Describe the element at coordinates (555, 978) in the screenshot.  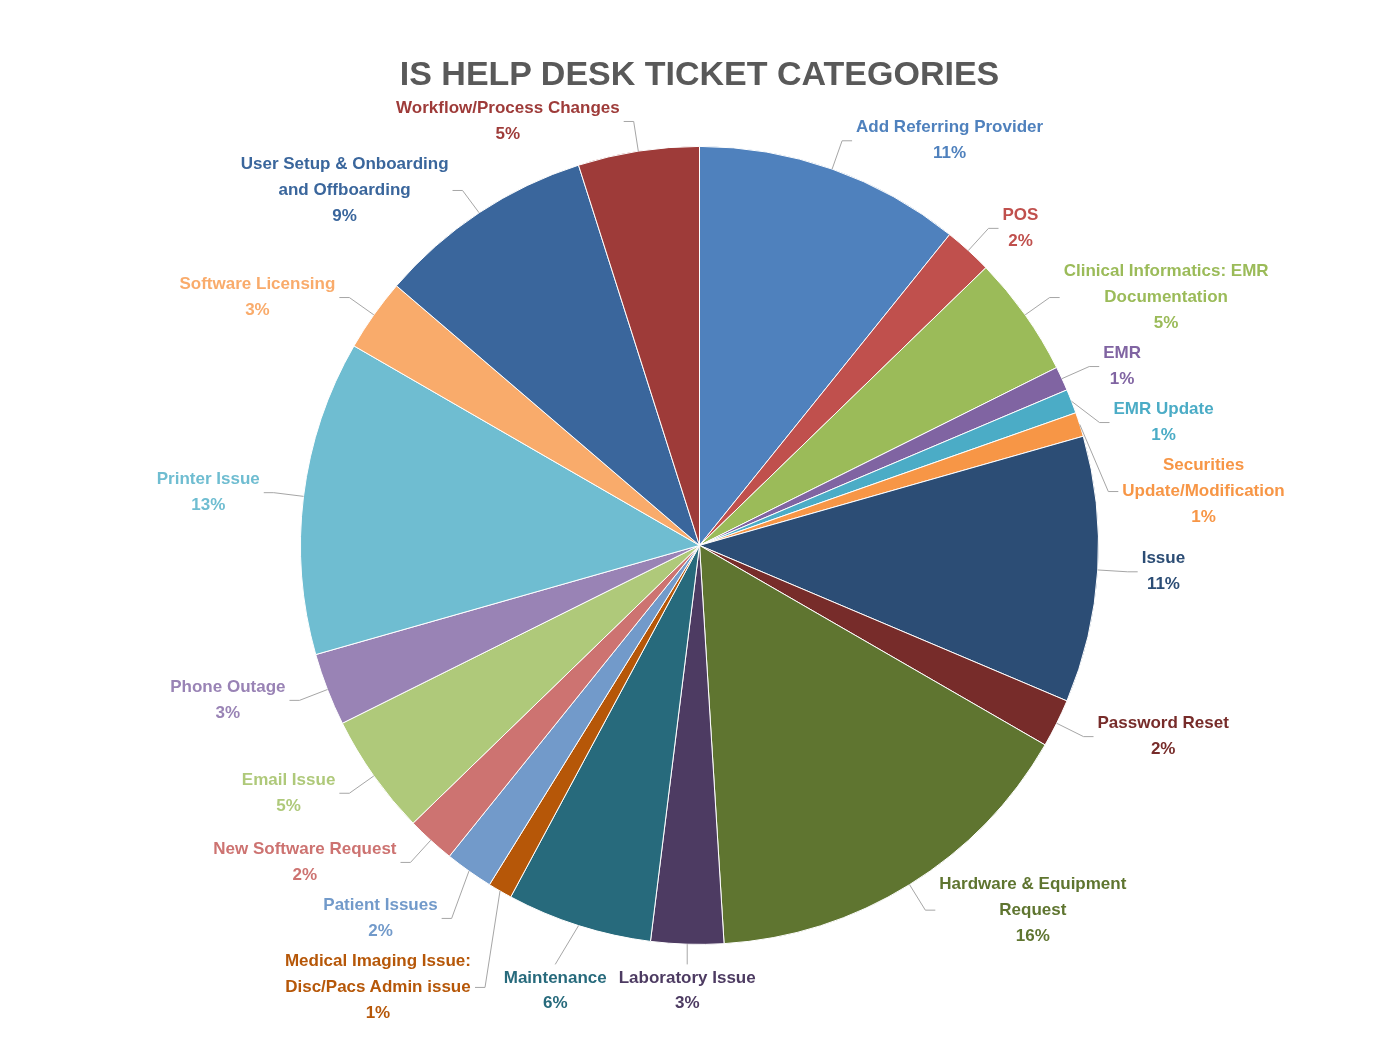
I see `slice-label: Maintenance` at that location.